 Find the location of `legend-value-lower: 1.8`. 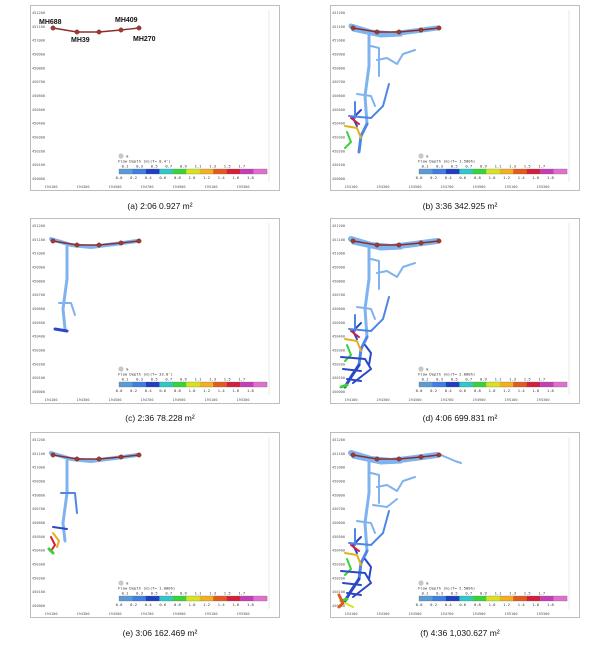

legend-value-lower: 1.8 is located at coordinates (251, 390).